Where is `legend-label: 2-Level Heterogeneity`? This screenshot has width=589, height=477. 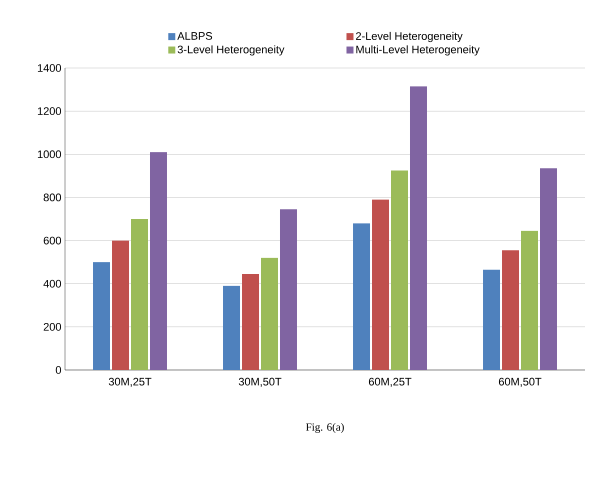
legend-label: 2-Level Heterogeneity is located at coordinates (409, 37).